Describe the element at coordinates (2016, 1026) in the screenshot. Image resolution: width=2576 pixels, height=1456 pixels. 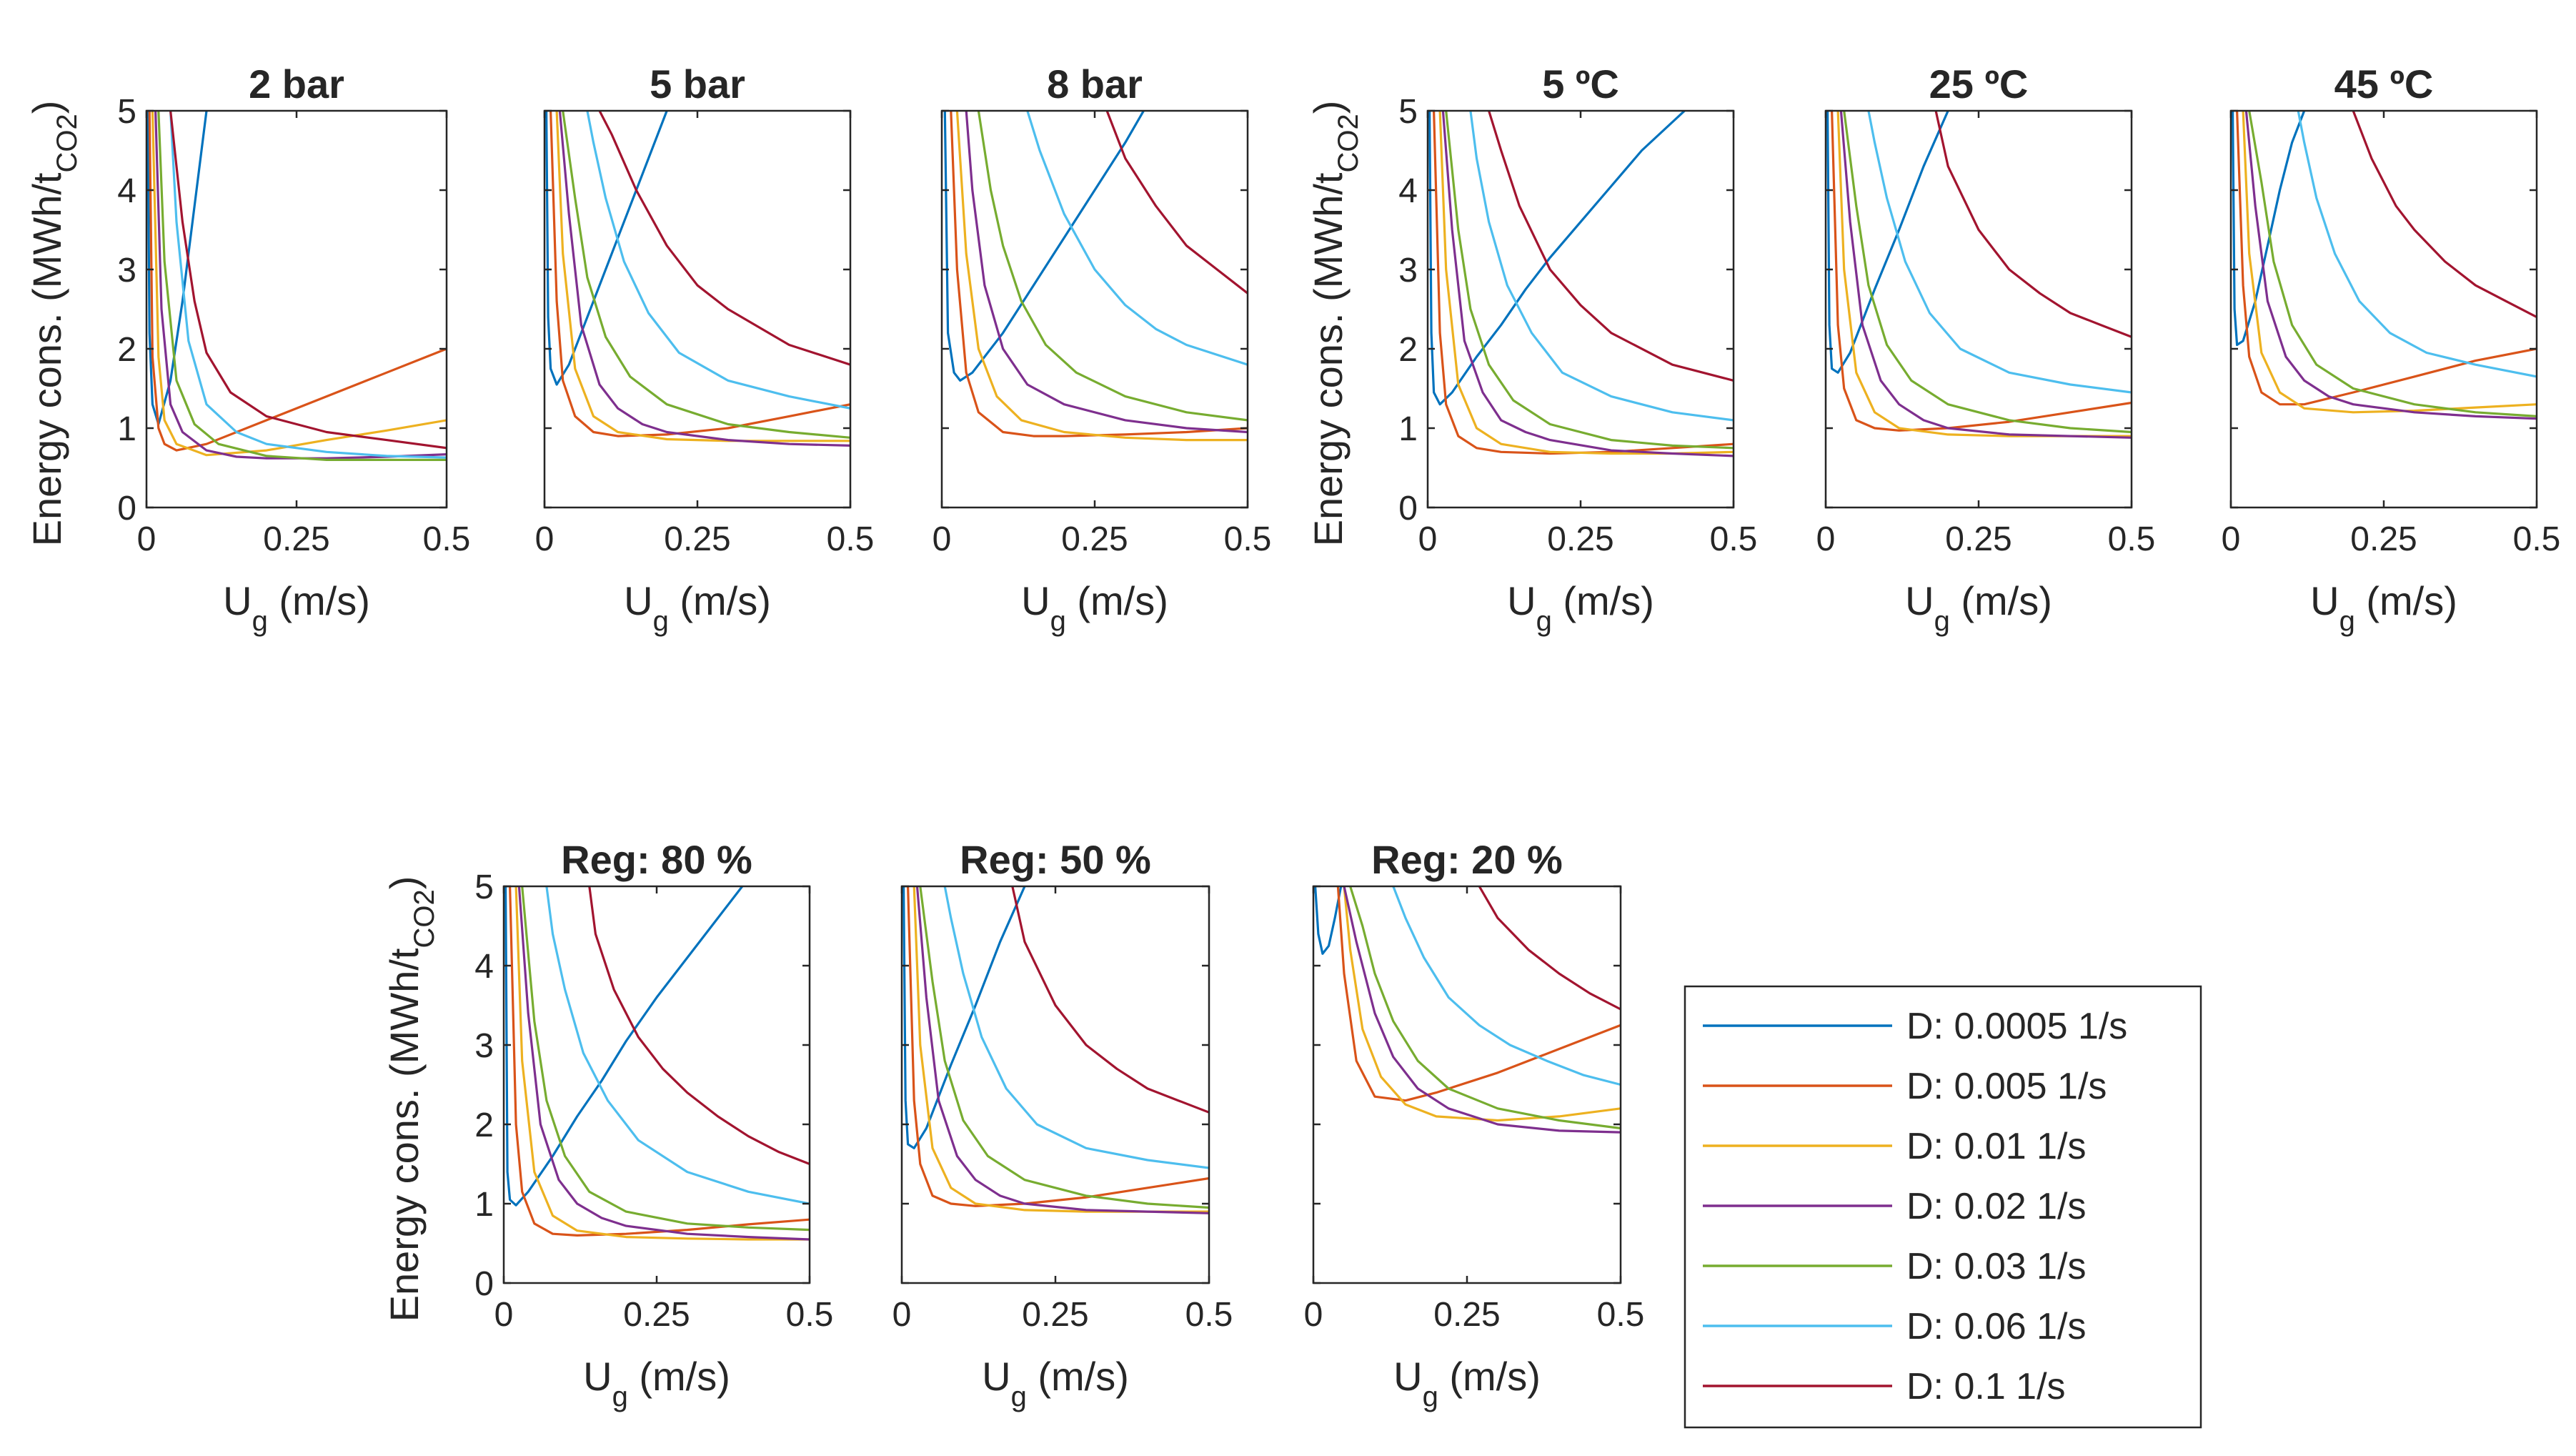
I see `legend-label: D: 0.0005 1/s` at that location.